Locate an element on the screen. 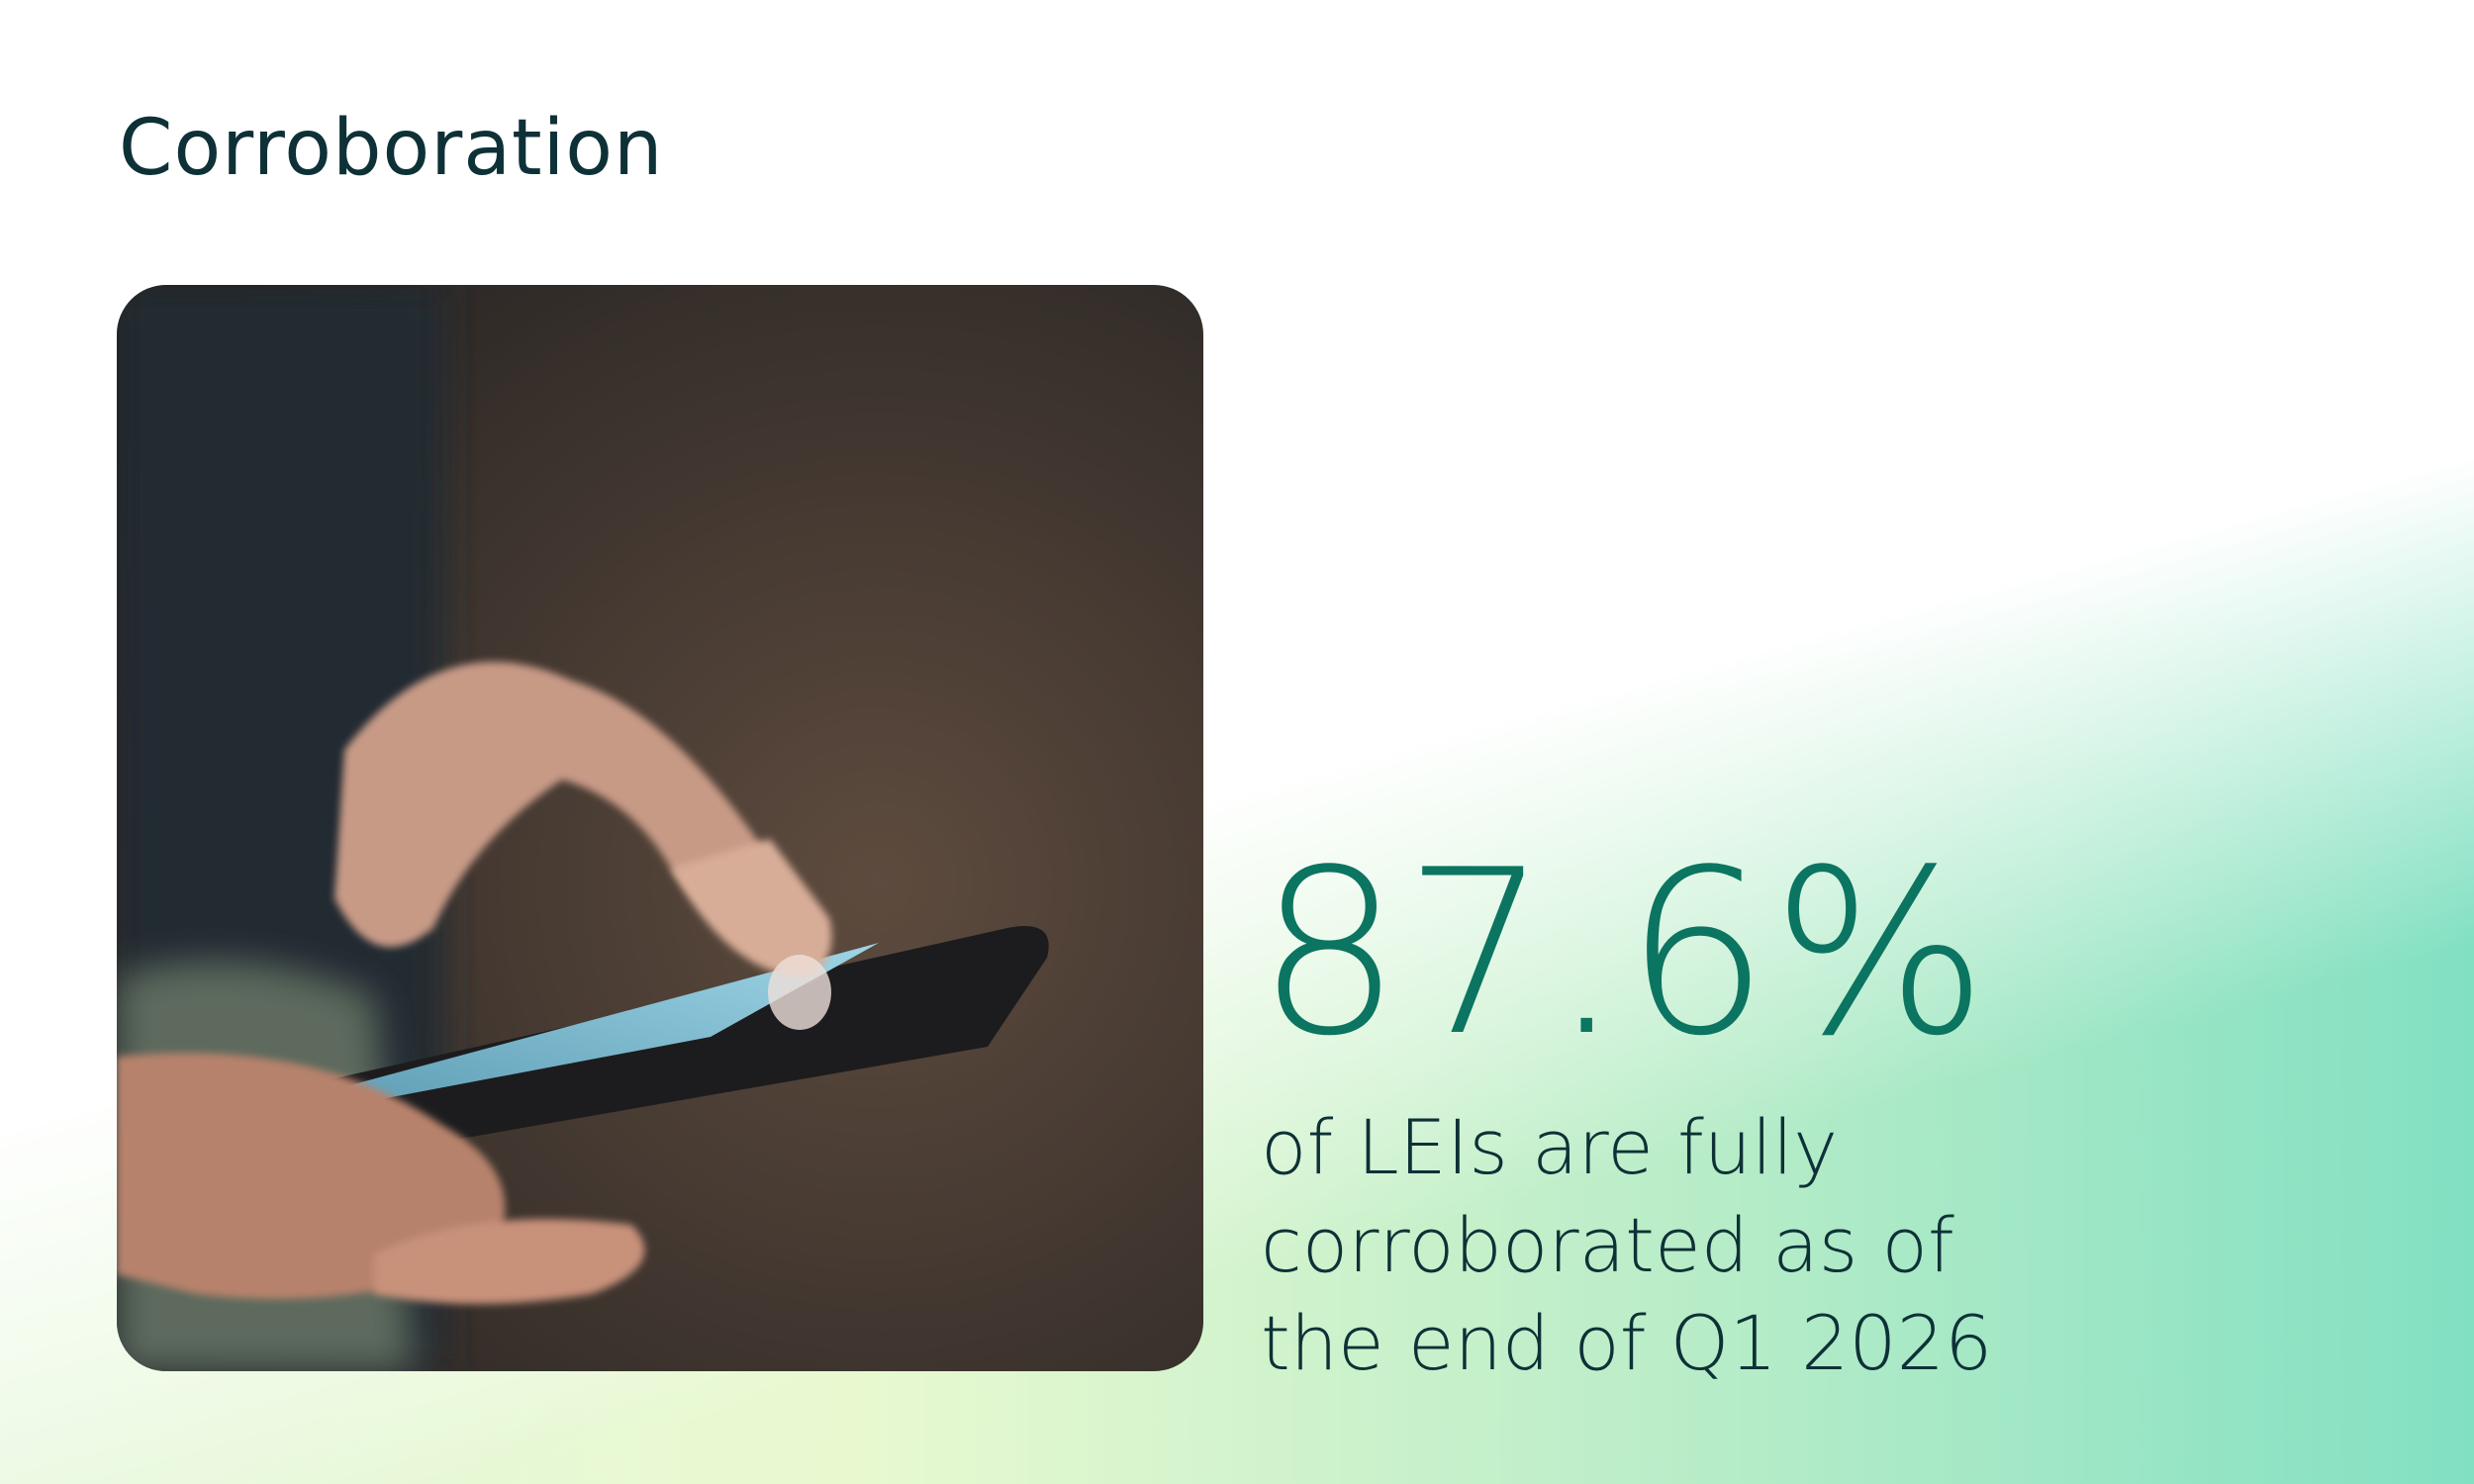 The image size is (2474, 1484). title: Corroboration is located at coordinates (392, 148).